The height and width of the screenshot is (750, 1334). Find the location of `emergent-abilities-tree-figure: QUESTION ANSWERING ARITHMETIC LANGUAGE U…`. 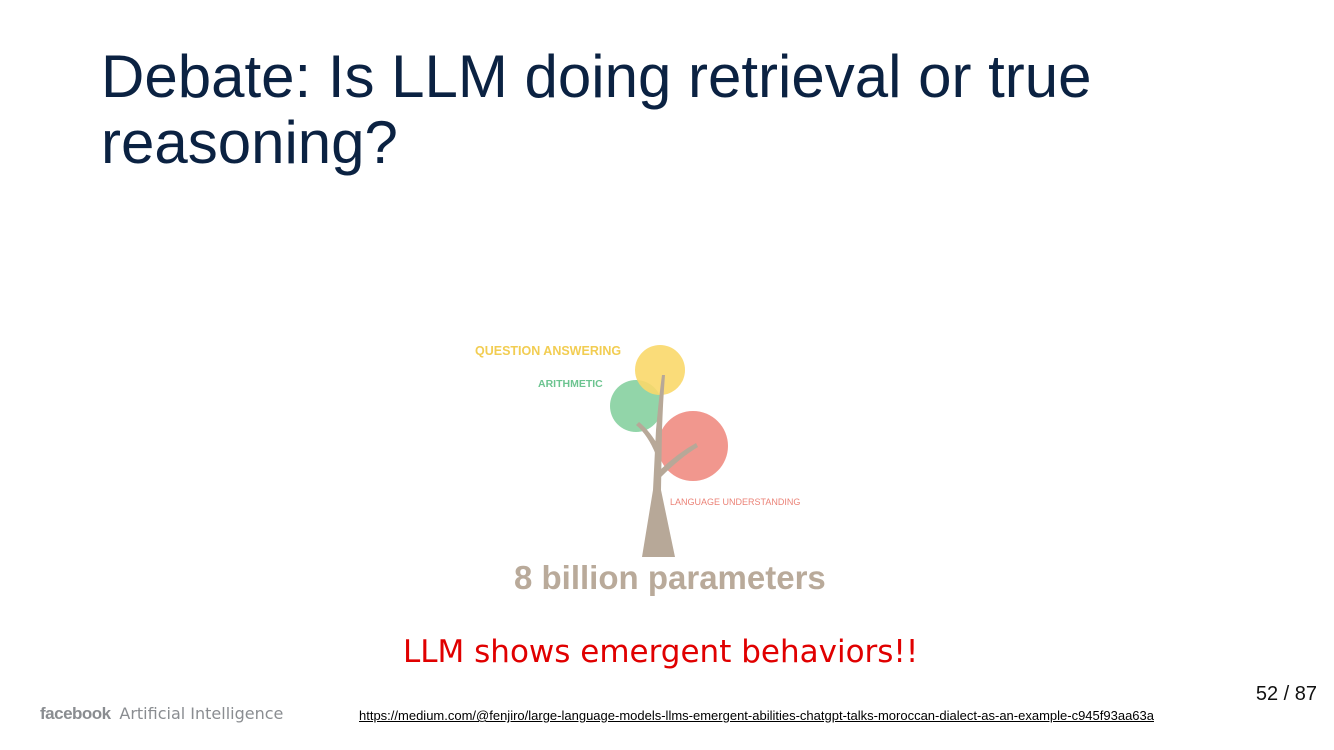

emergent-abilities-tree-figure: QUESTION ANSWERING ARITHMETIC LANGUAGE U… is located at coordinates (660, 472).